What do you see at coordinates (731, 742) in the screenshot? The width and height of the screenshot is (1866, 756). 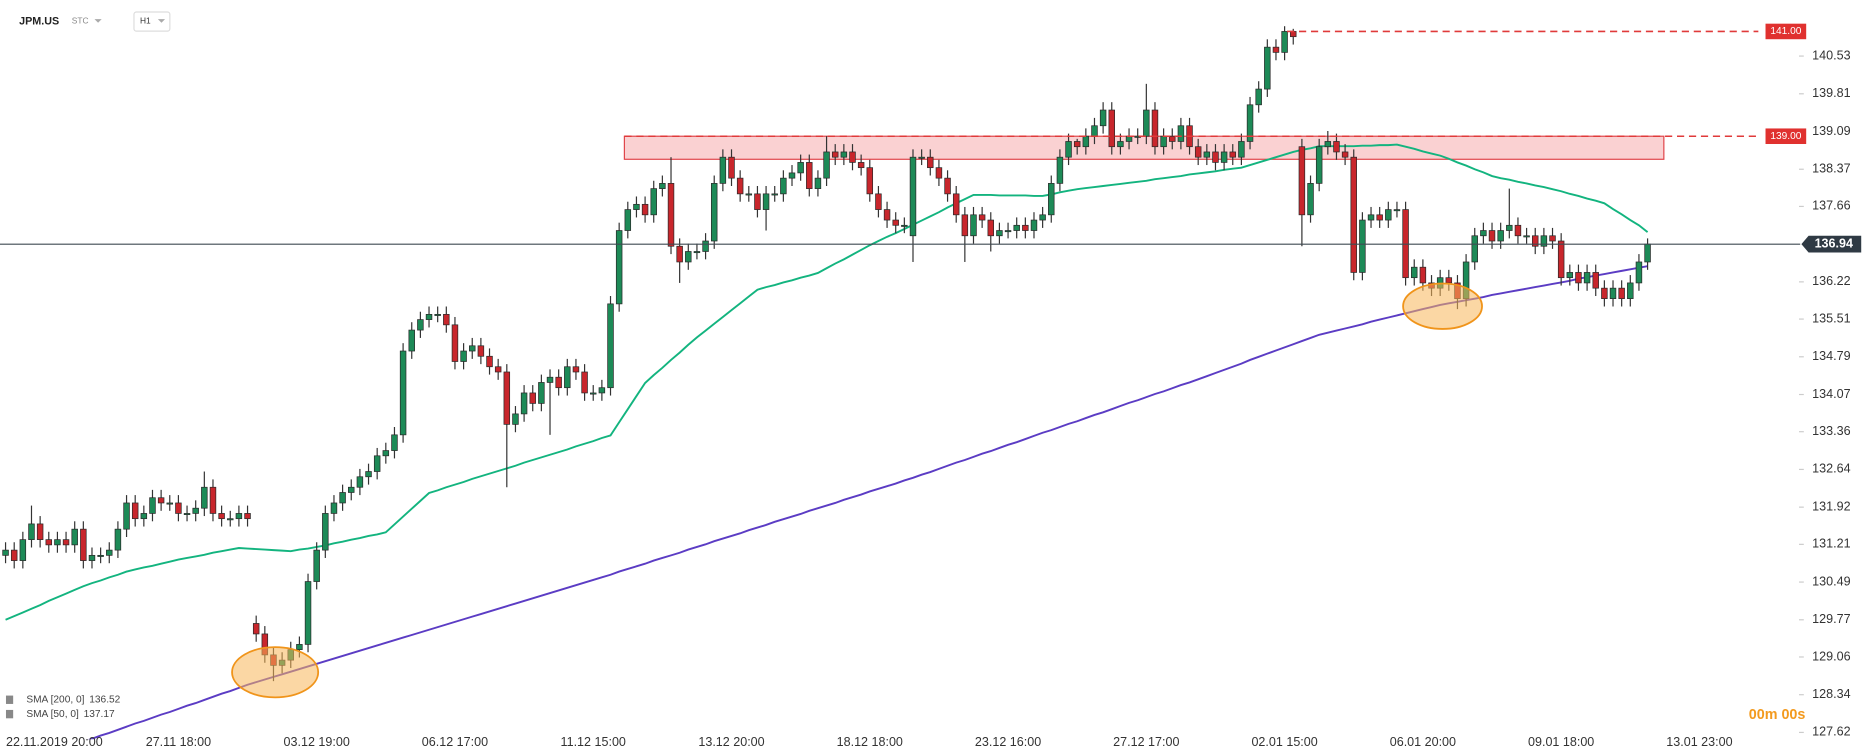 I see `x-tick-label: 13.12 20:00` at bounding box center [731, 742].